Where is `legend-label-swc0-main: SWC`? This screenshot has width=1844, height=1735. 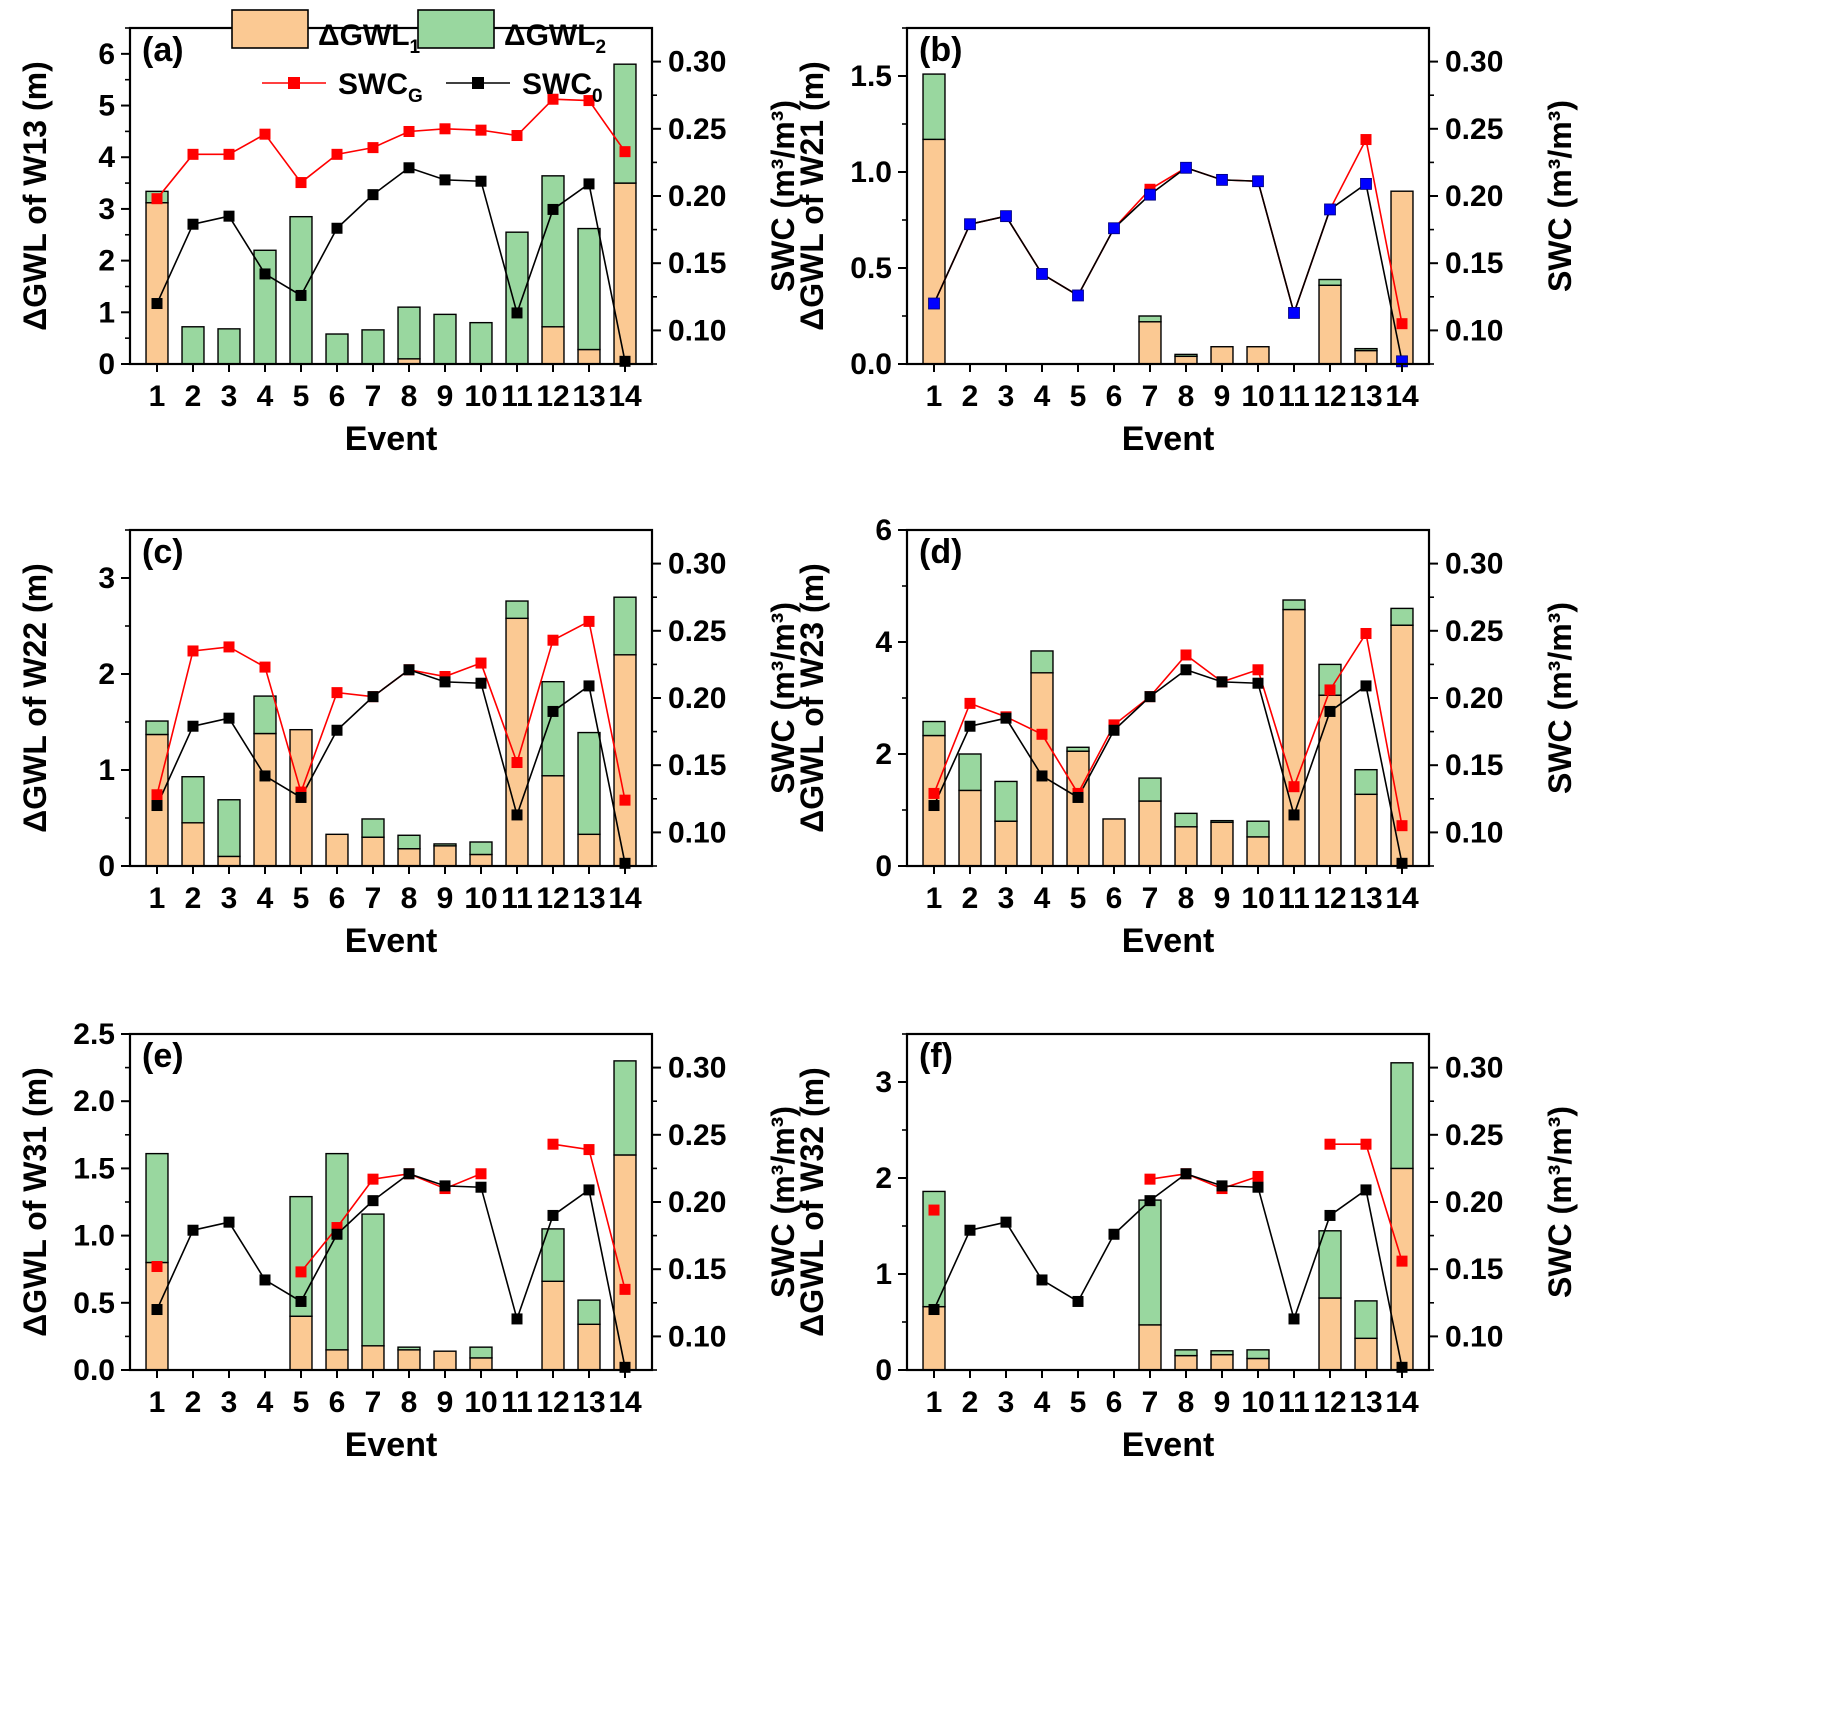
legend-label-swc0-main: SWC is located at coordinates (557, 84).